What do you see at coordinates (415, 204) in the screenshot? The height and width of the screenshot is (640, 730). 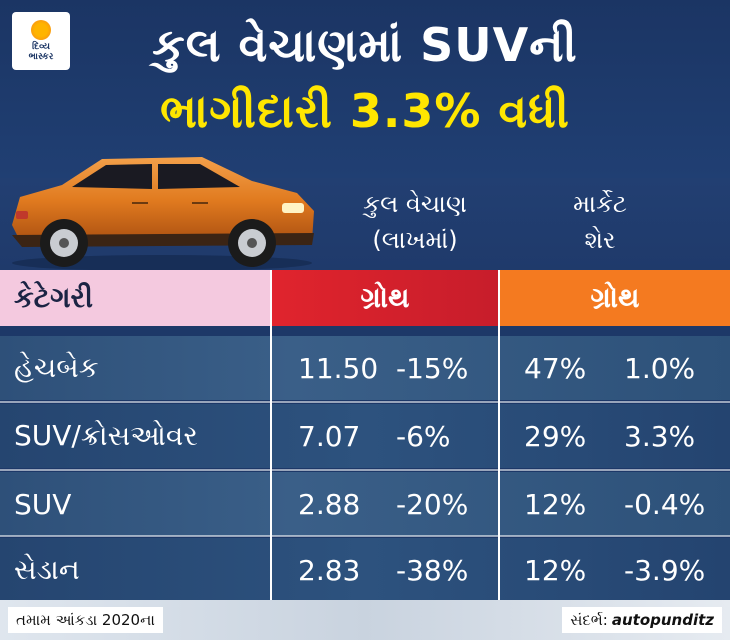 I see `sales-heading-line1: કુલ વેચાણ` at bounding box center [415, 204].